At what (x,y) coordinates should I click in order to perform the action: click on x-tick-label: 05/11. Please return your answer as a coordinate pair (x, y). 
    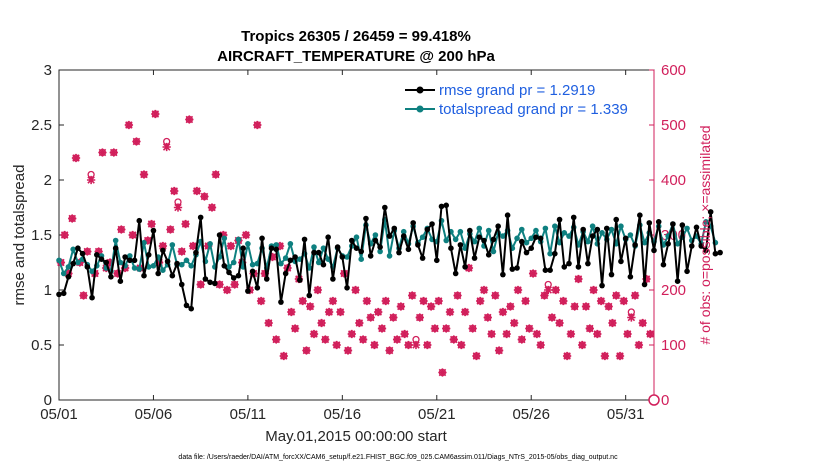
    Looking at the image, I should click on (248, 414).